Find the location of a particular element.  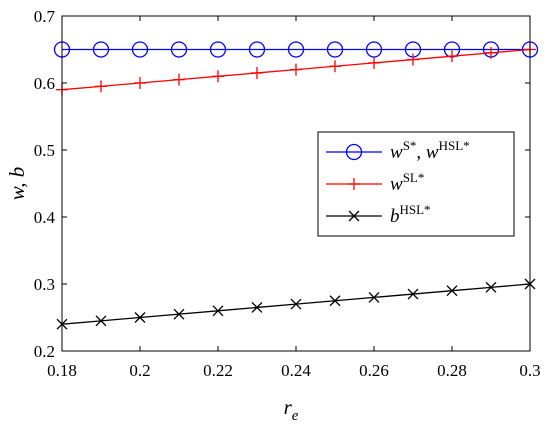

legend-label-1: wSL* is located at coordinates (407, 182).